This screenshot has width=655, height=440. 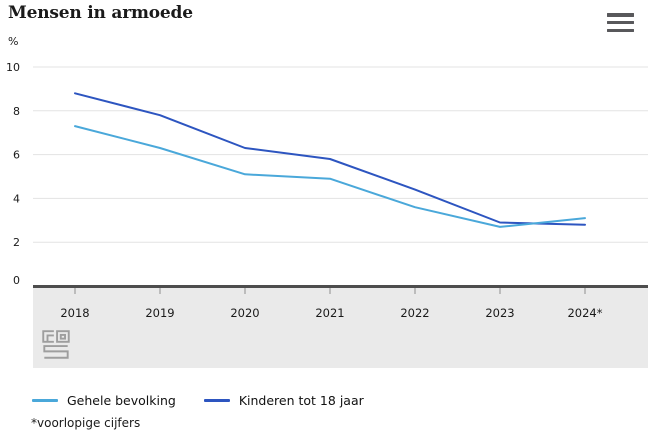 I want to click on x-tick-label: 2019, so click(x=159, y=313).